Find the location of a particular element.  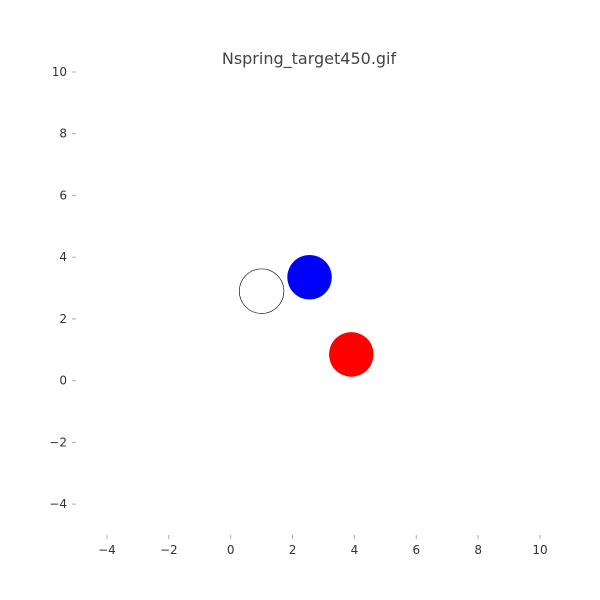

x-axis-ticks: −4 −2 0 2 4 6 8 10 is located at coordinates (323, 546).